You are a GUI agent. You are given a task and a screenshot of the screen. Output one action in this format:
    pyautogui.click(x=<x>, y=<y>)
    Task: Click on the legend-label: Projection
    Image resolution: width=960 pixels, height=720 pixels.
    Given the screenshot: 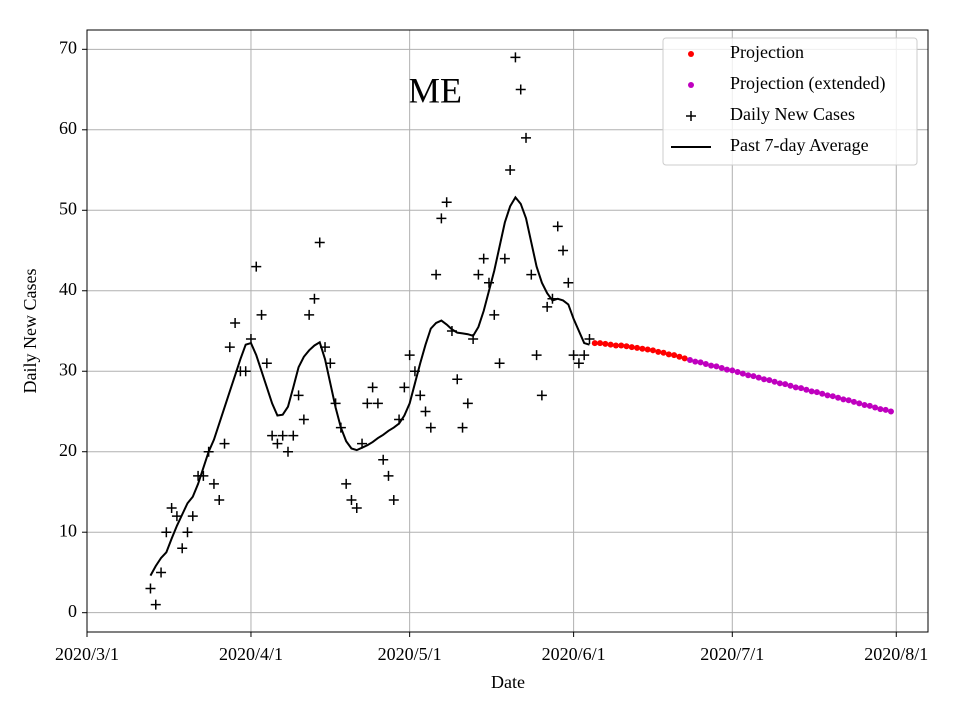 What is the action you would take?
    pyautogui.click(x=767, y=52)
    